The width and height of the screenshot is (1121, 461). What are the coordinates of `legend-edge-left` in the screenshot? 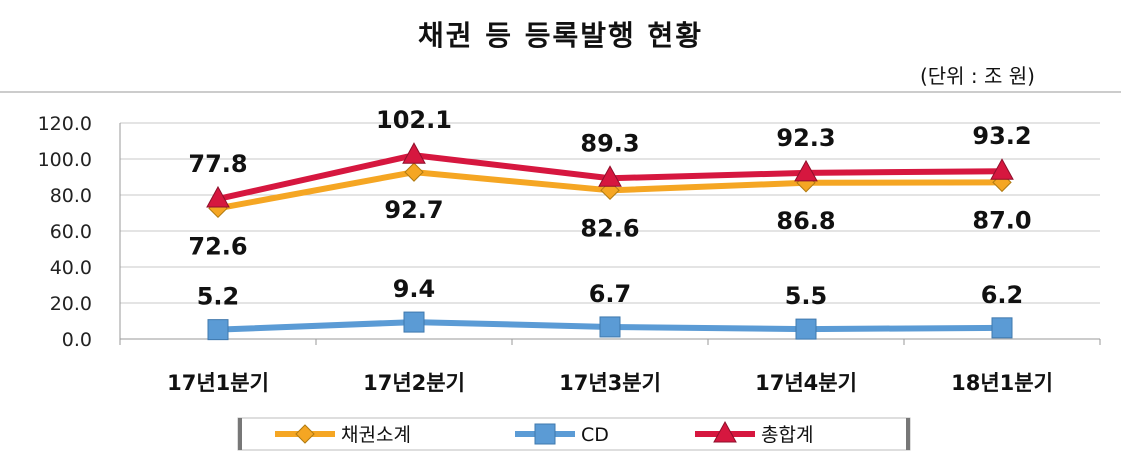 It's located at (240, 434).